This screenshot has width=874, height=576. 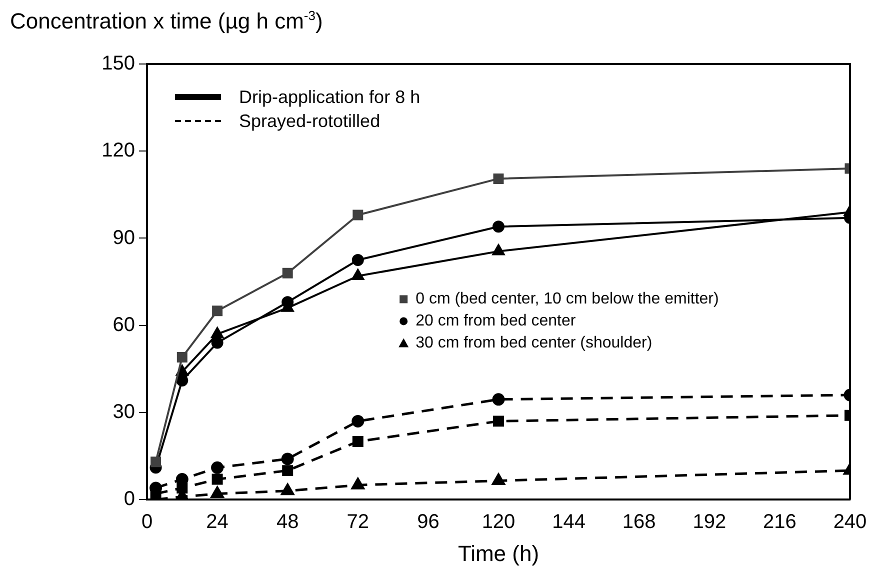 What do you see at coordinates (499, 553) in the screenshot?
I see `x-axis-title: Time (h)` at bounding box center [499, 553].